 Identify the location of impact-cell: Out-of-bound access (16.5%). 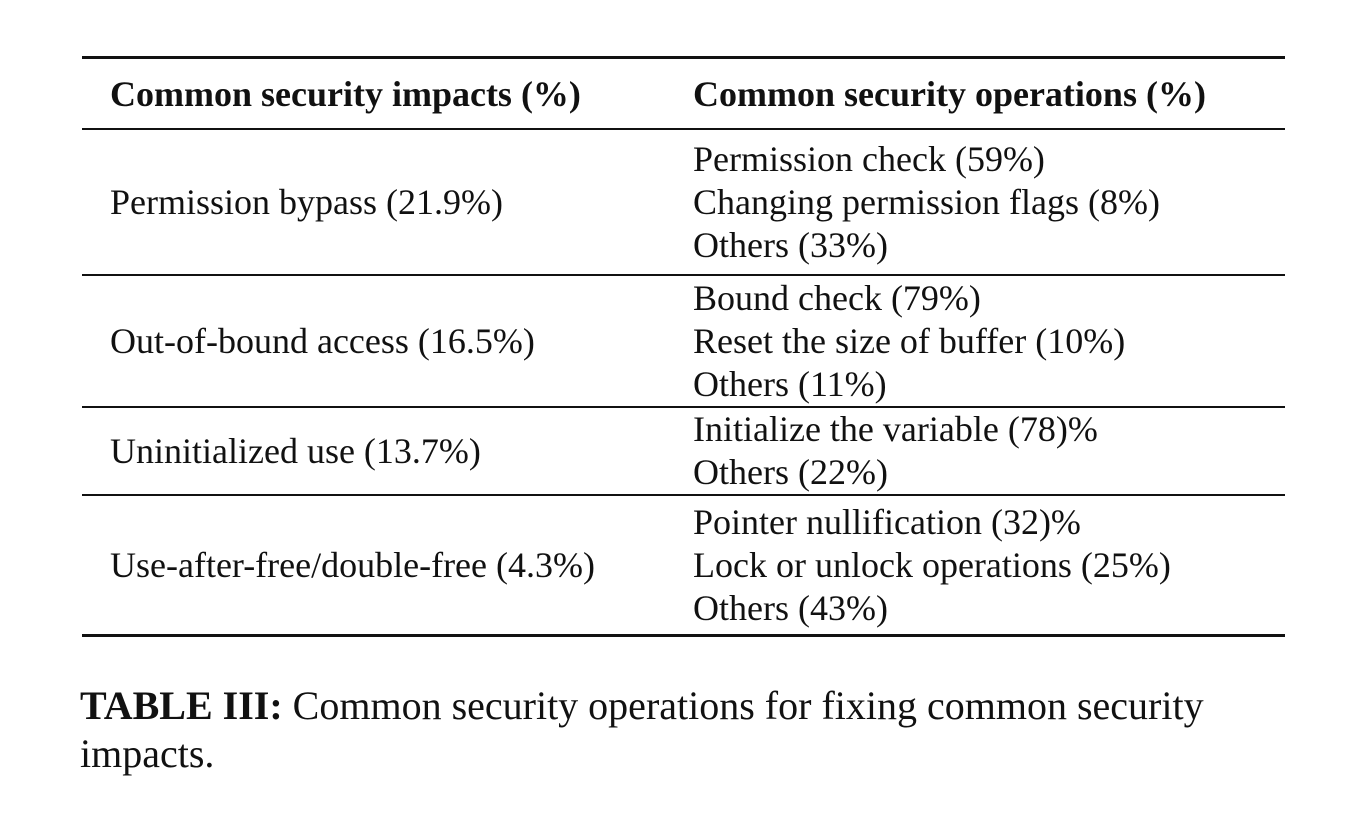
(322, 340).